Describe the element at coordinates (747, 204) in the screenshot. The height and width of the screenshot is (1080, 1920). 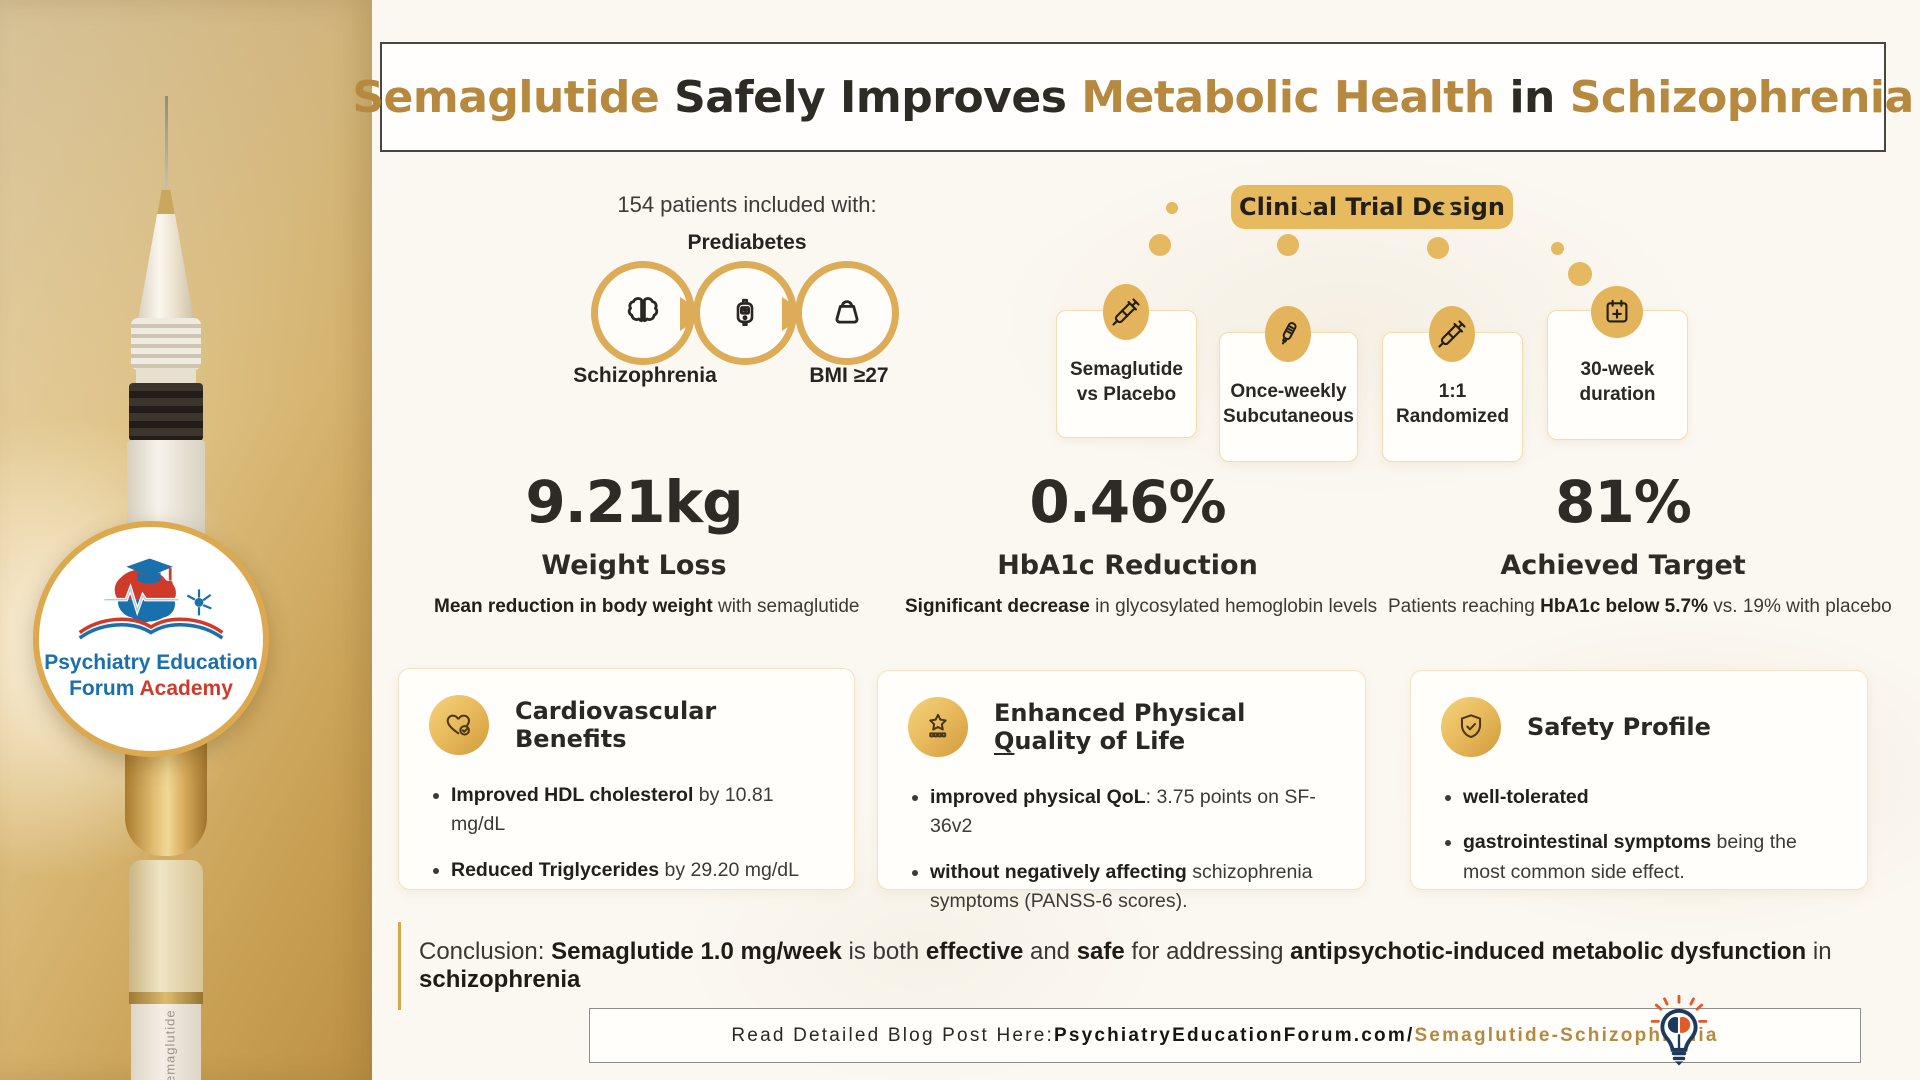
I see `population-intro: 154 patients included with:` at that location.